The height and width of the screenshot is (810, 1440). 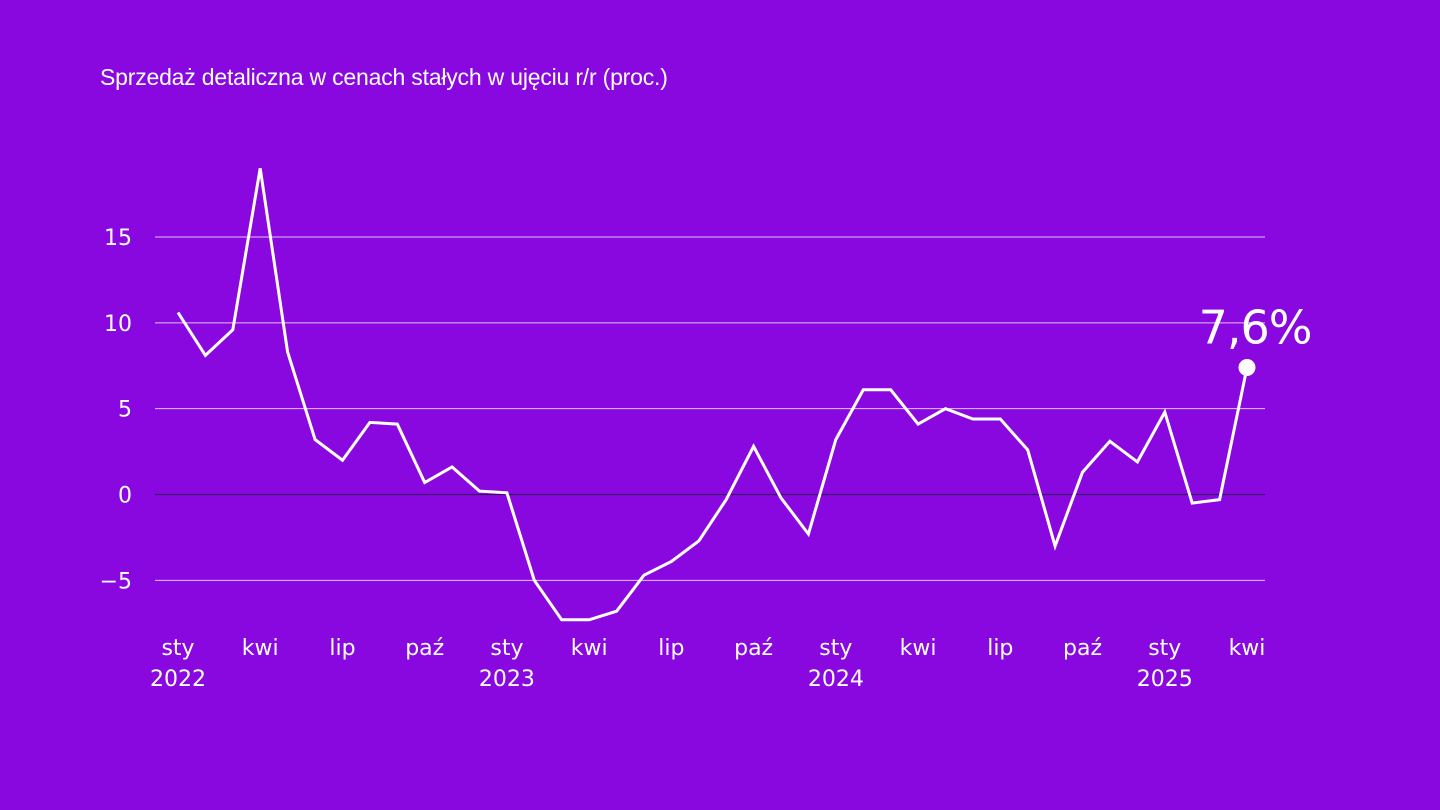 What do you see at coordinates (1165, 679) in the screenshot?
I see `x-tick-year-label: 2025` at bounding box center [1165, 679].